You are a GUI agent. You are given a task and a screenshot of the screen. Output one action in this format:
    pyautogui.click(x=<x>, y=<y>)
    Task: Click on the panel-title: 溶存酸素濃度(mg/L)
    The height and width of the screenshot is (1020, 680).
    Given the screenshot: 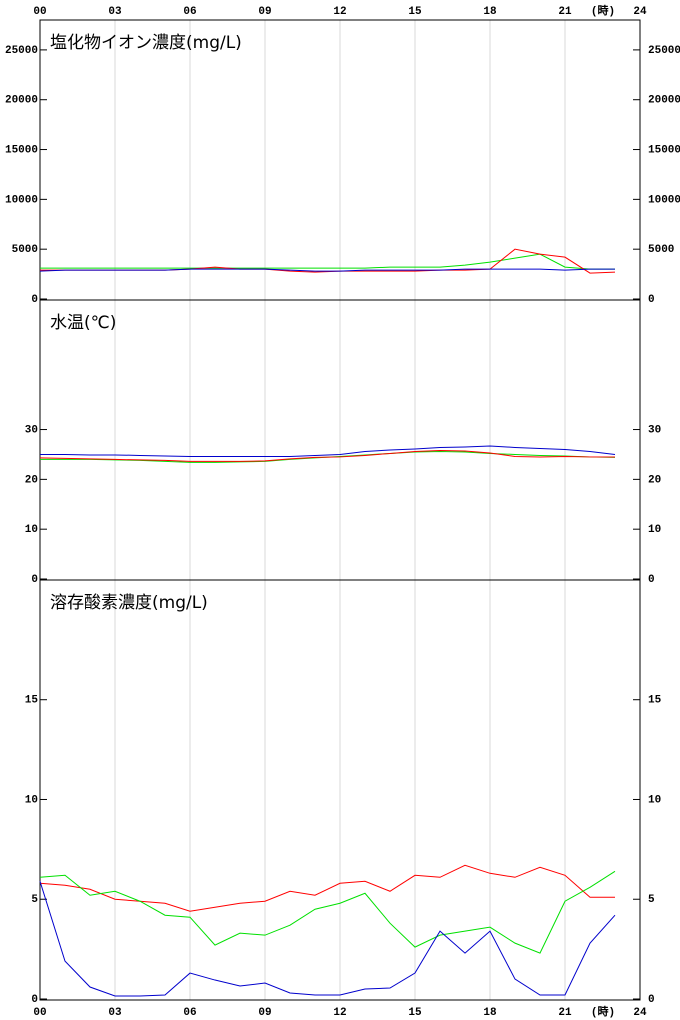 What is the action you would take?
    pyautogui.click(x=129, y=603)
    